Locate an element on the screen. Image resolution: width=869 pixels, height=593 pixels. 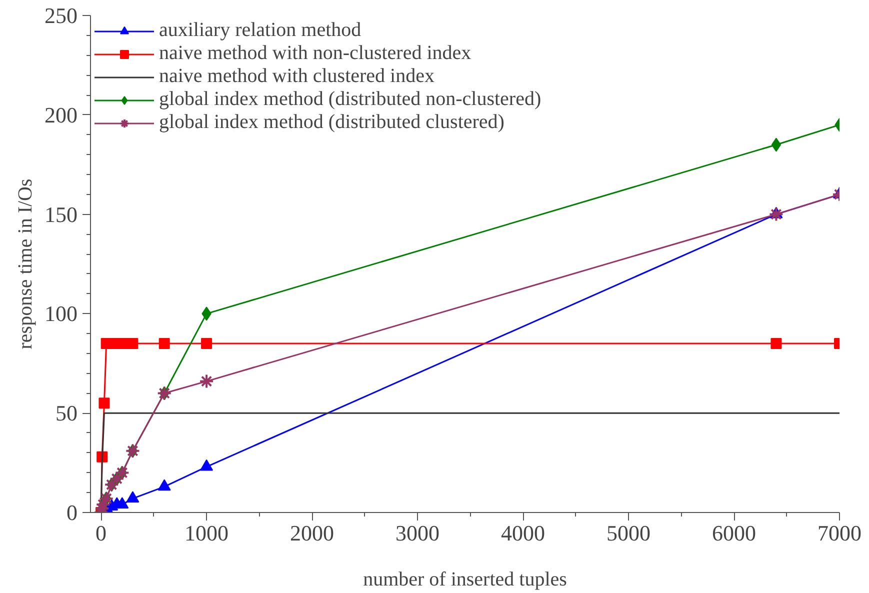
x-tick-label: 3000 is located at coordinates (418, 533).